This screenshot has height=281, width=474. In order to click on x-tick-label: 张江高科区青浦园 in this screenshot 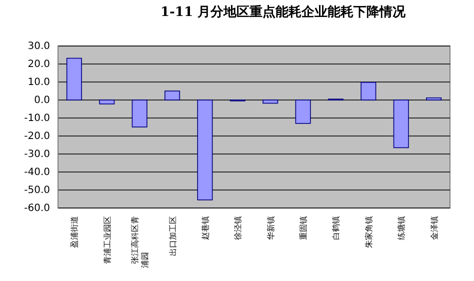, I will do `click(140, 242)`.